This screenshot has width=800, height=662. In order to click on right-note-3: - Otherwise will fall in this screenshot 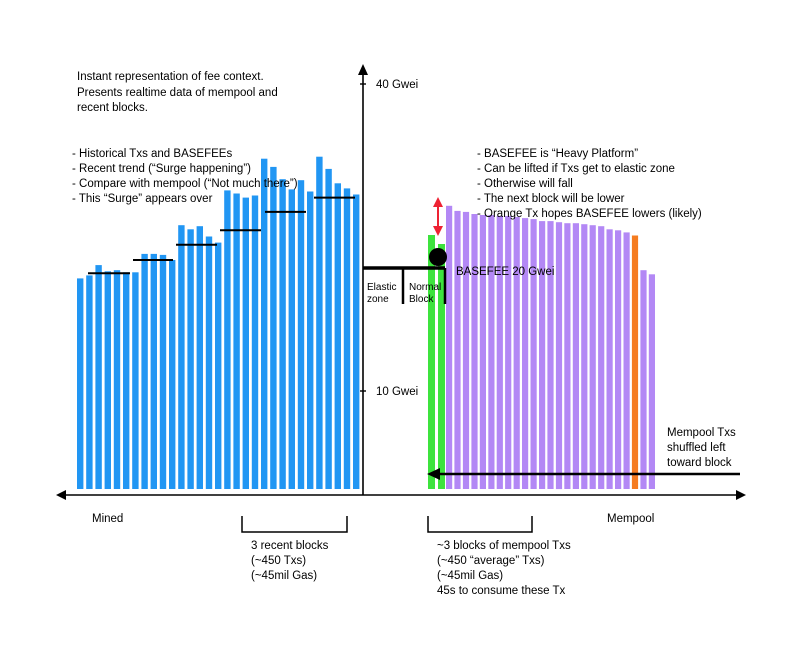, I will do `click(525, 184)`.